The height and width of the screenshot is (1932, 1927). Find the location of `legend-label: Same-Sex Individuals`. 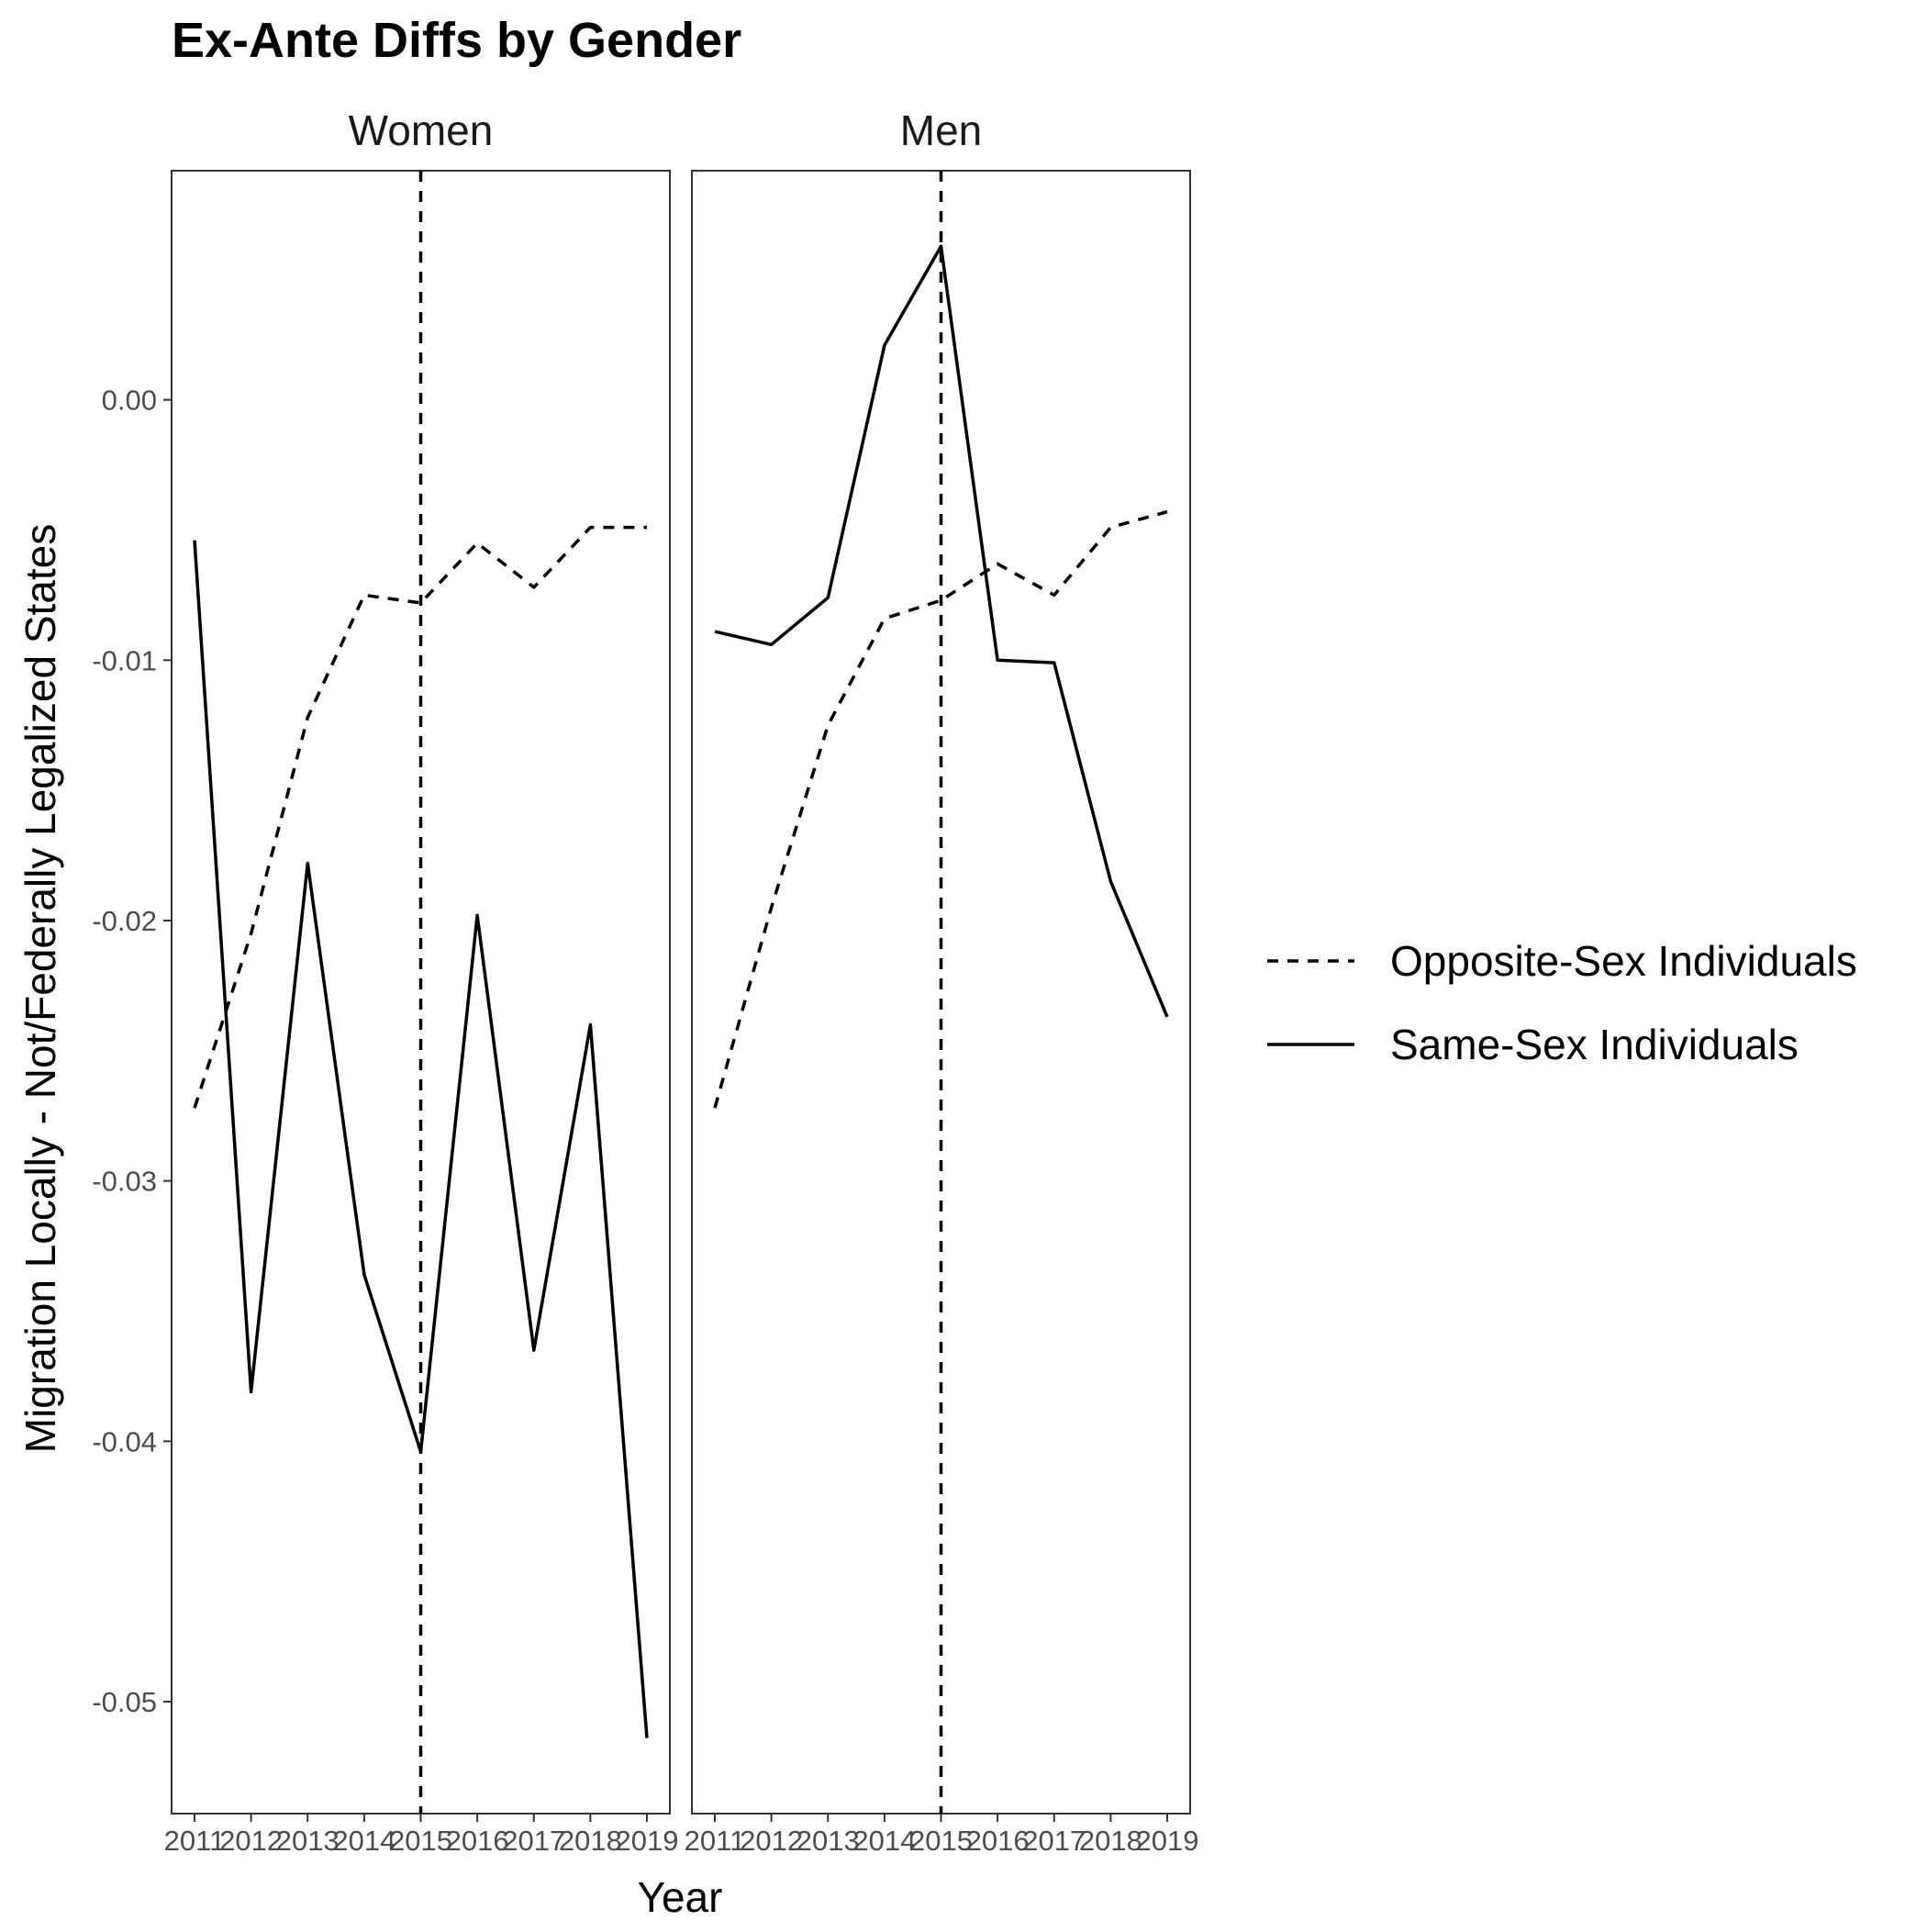

legend-label: Same-Sex Individuals is located at coordinates (1594, 1044).